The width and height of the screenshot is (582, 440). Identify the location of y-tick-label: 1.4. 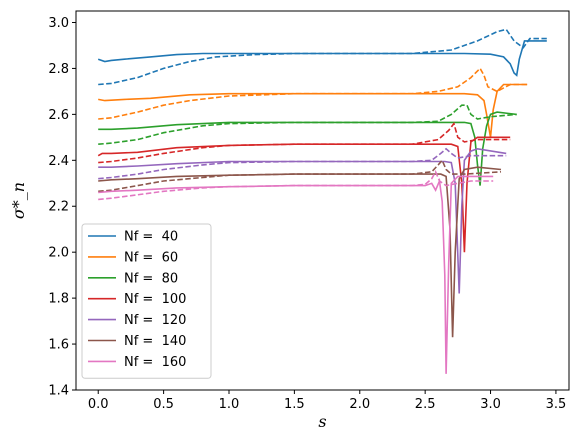
(58, 391).